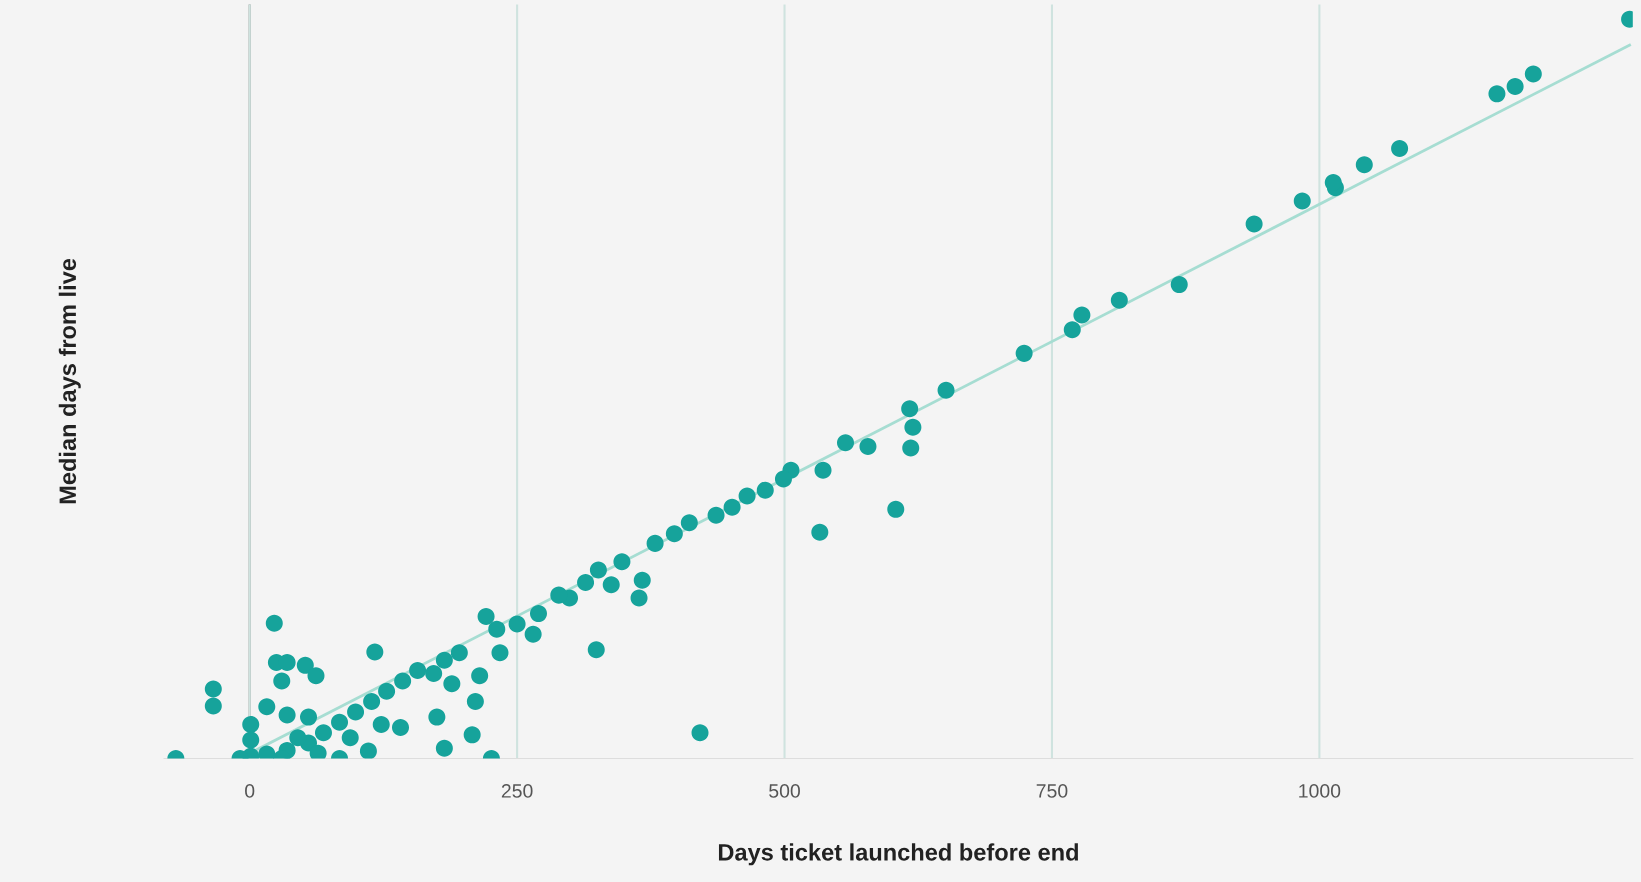 The height and width of the screenshot is (882, 1641). What do you see at coordinates (250, 791) in the screenshot?
I see `x-tick-label: 0` at bounding box center [250, 791].